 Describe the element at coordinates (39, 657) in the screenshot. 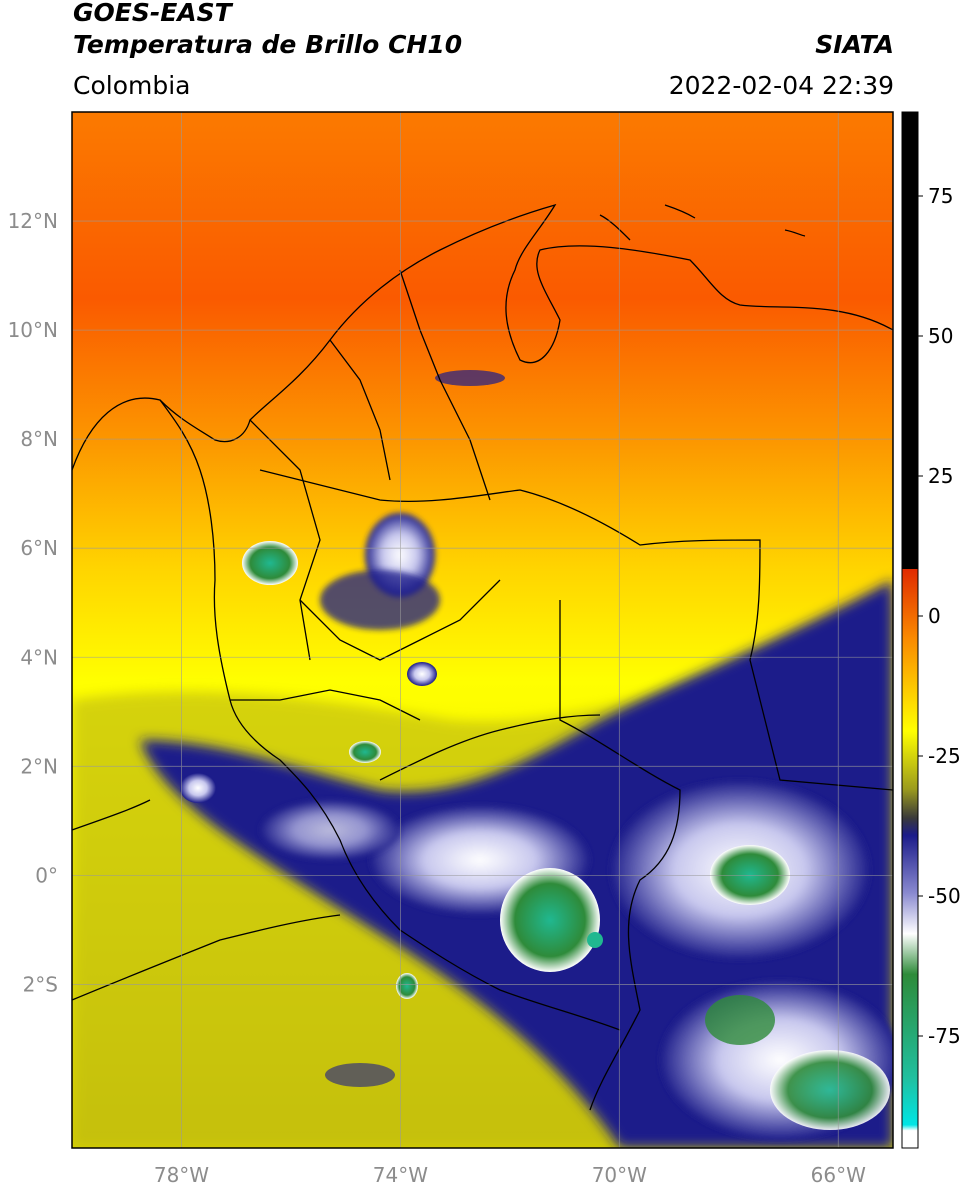

I see `lat-tick-label: 4°N` at that location.